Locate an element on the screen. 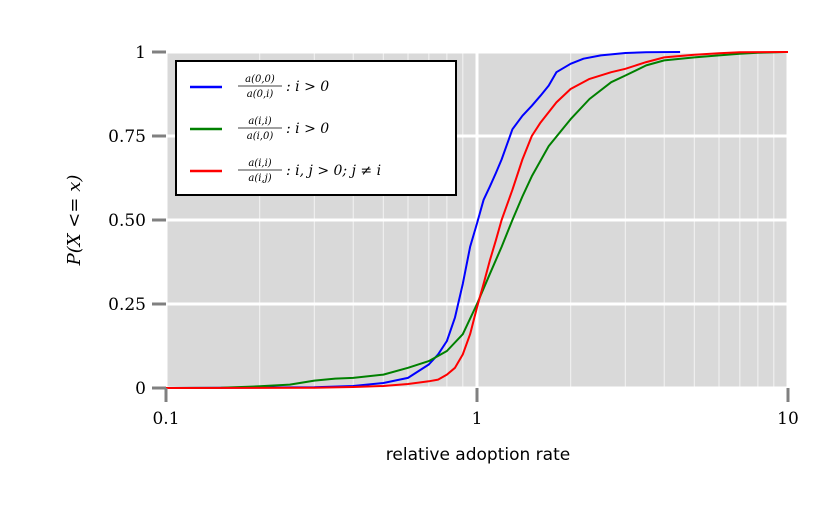 This screenshot has height=519, width=830. legend-condition: : i, j > 0; j ≠ i is located at coordinates (333, 171).